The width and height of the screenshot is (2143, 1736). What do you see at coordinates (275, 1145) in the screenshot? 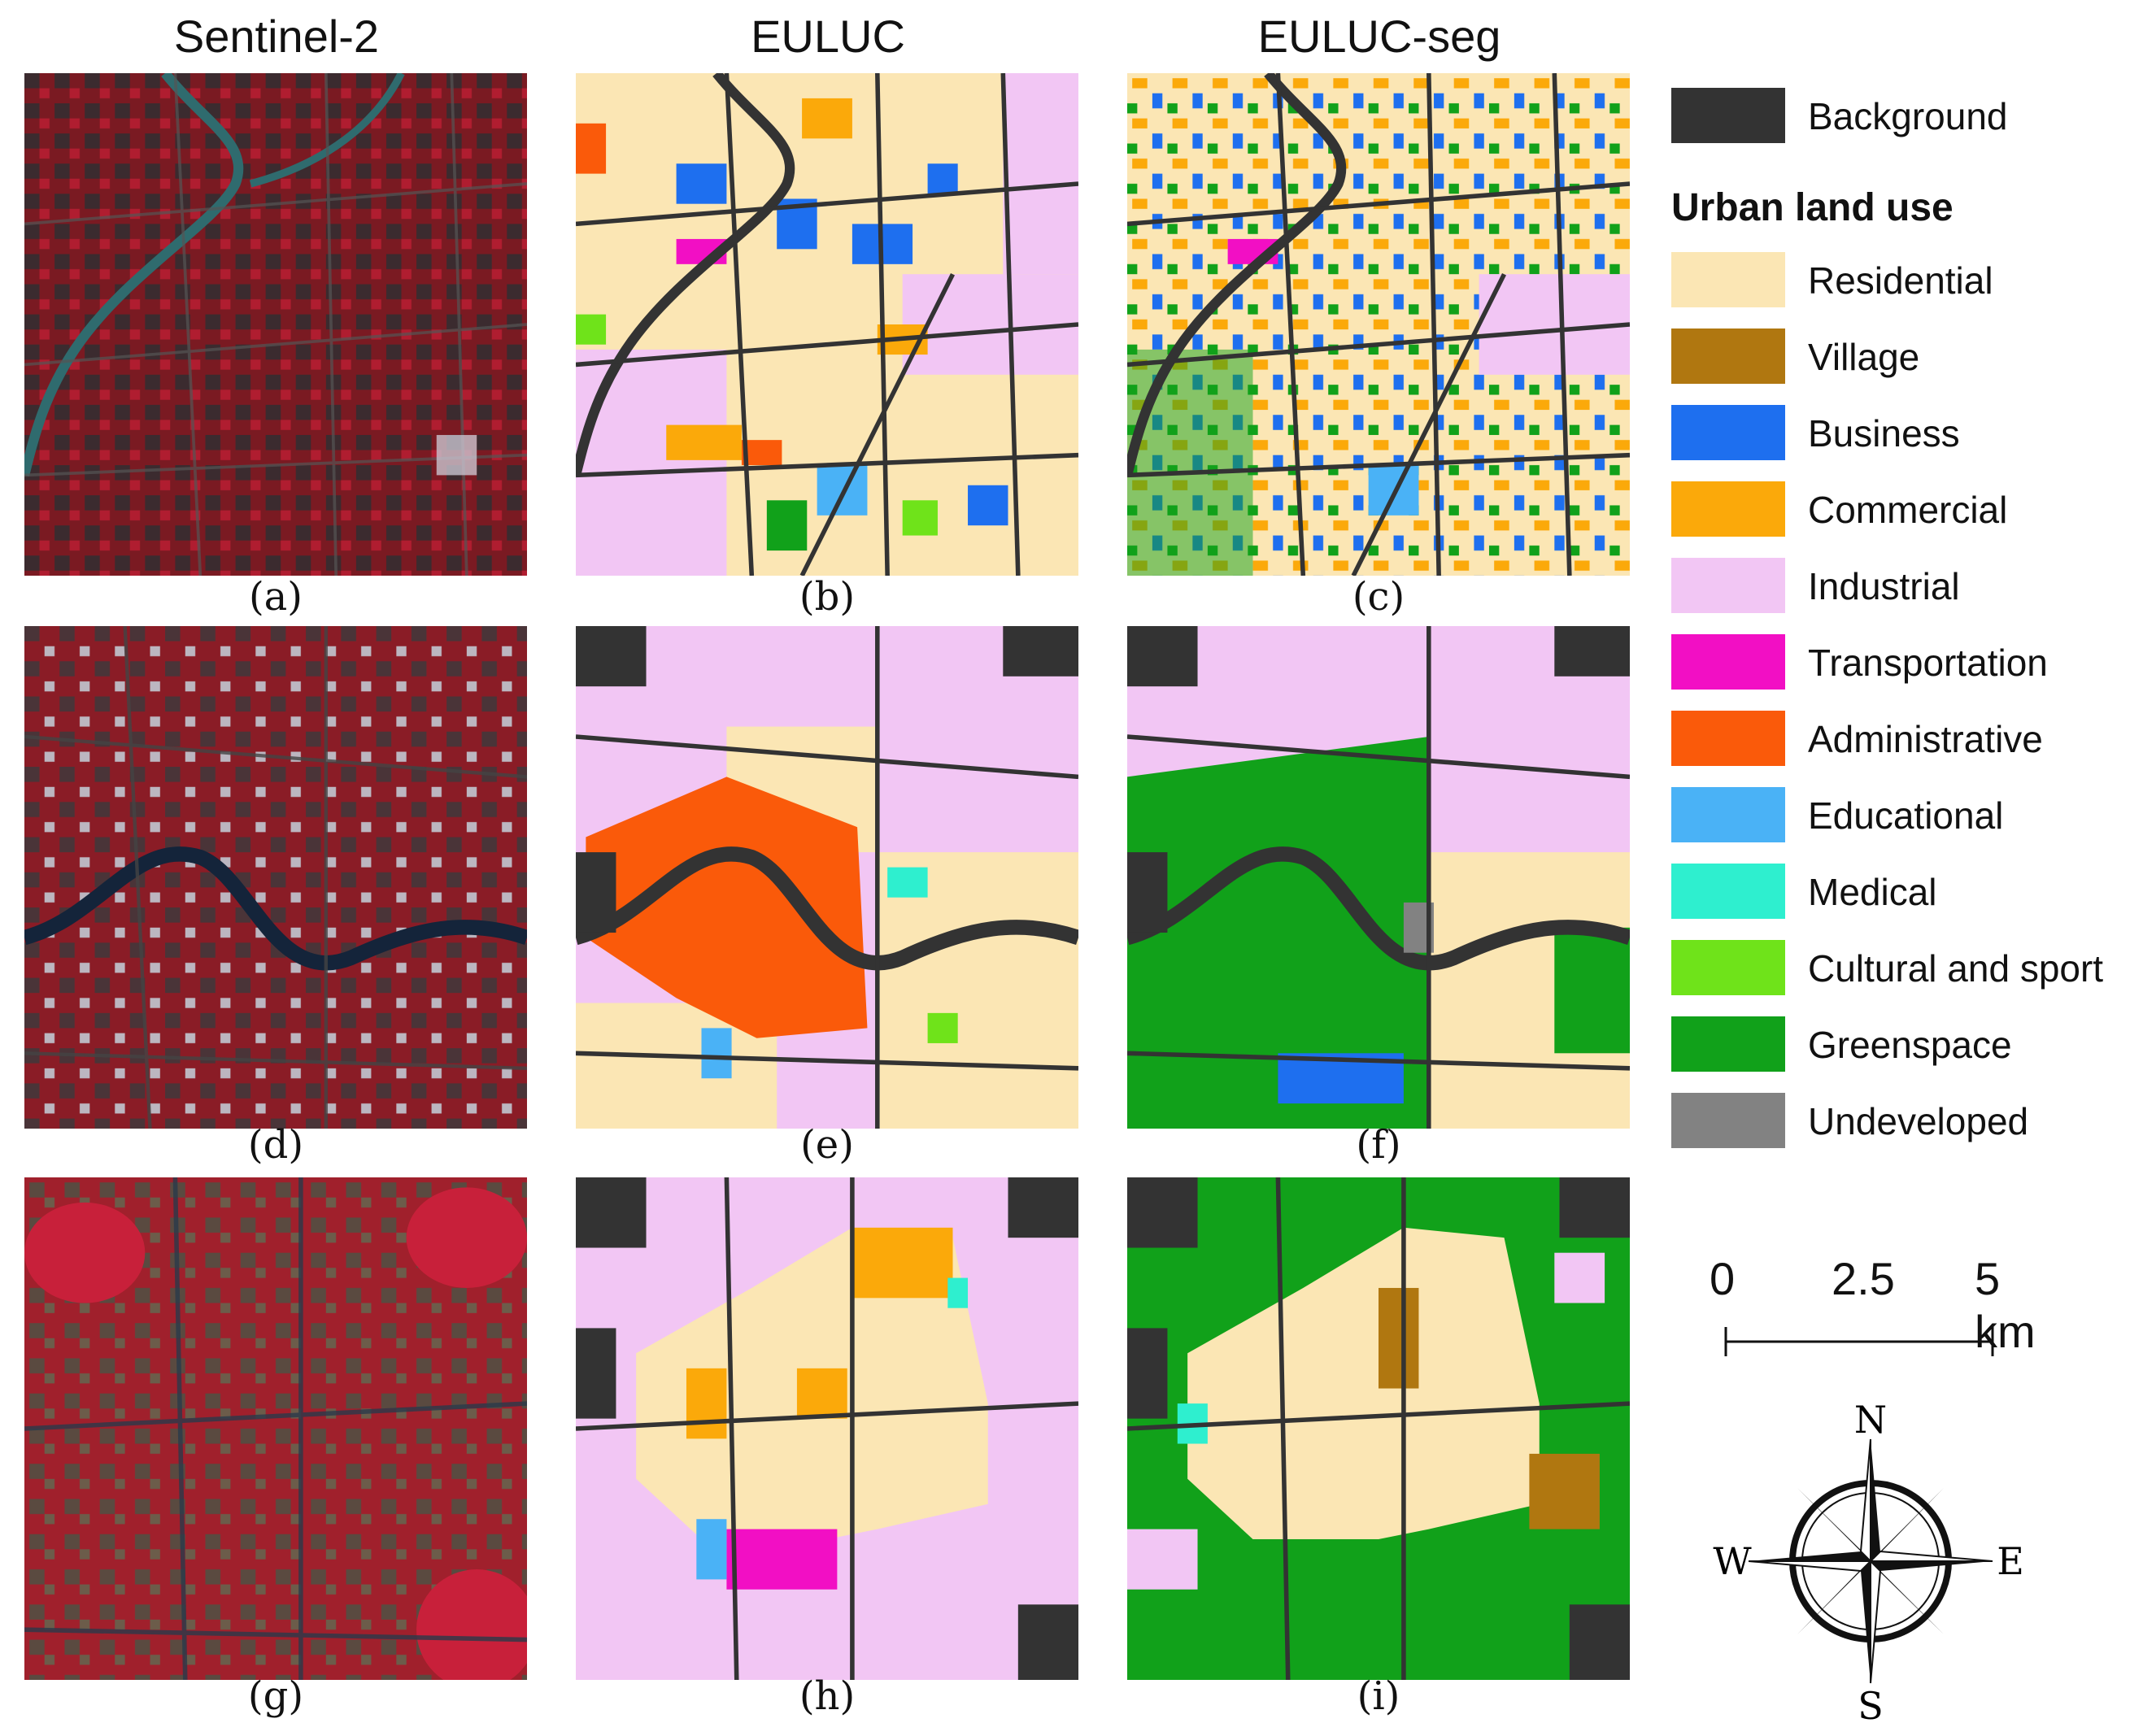
I see `panel-label-d: (d)` at bounding box center [275, 1145].